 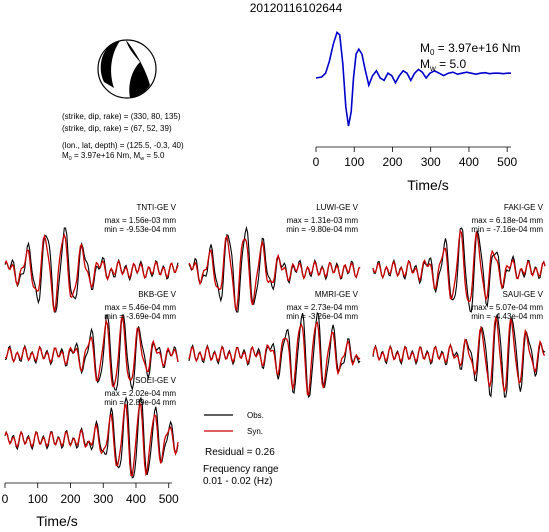 I want to click on beachball-icon, so click(x=127, y=69).